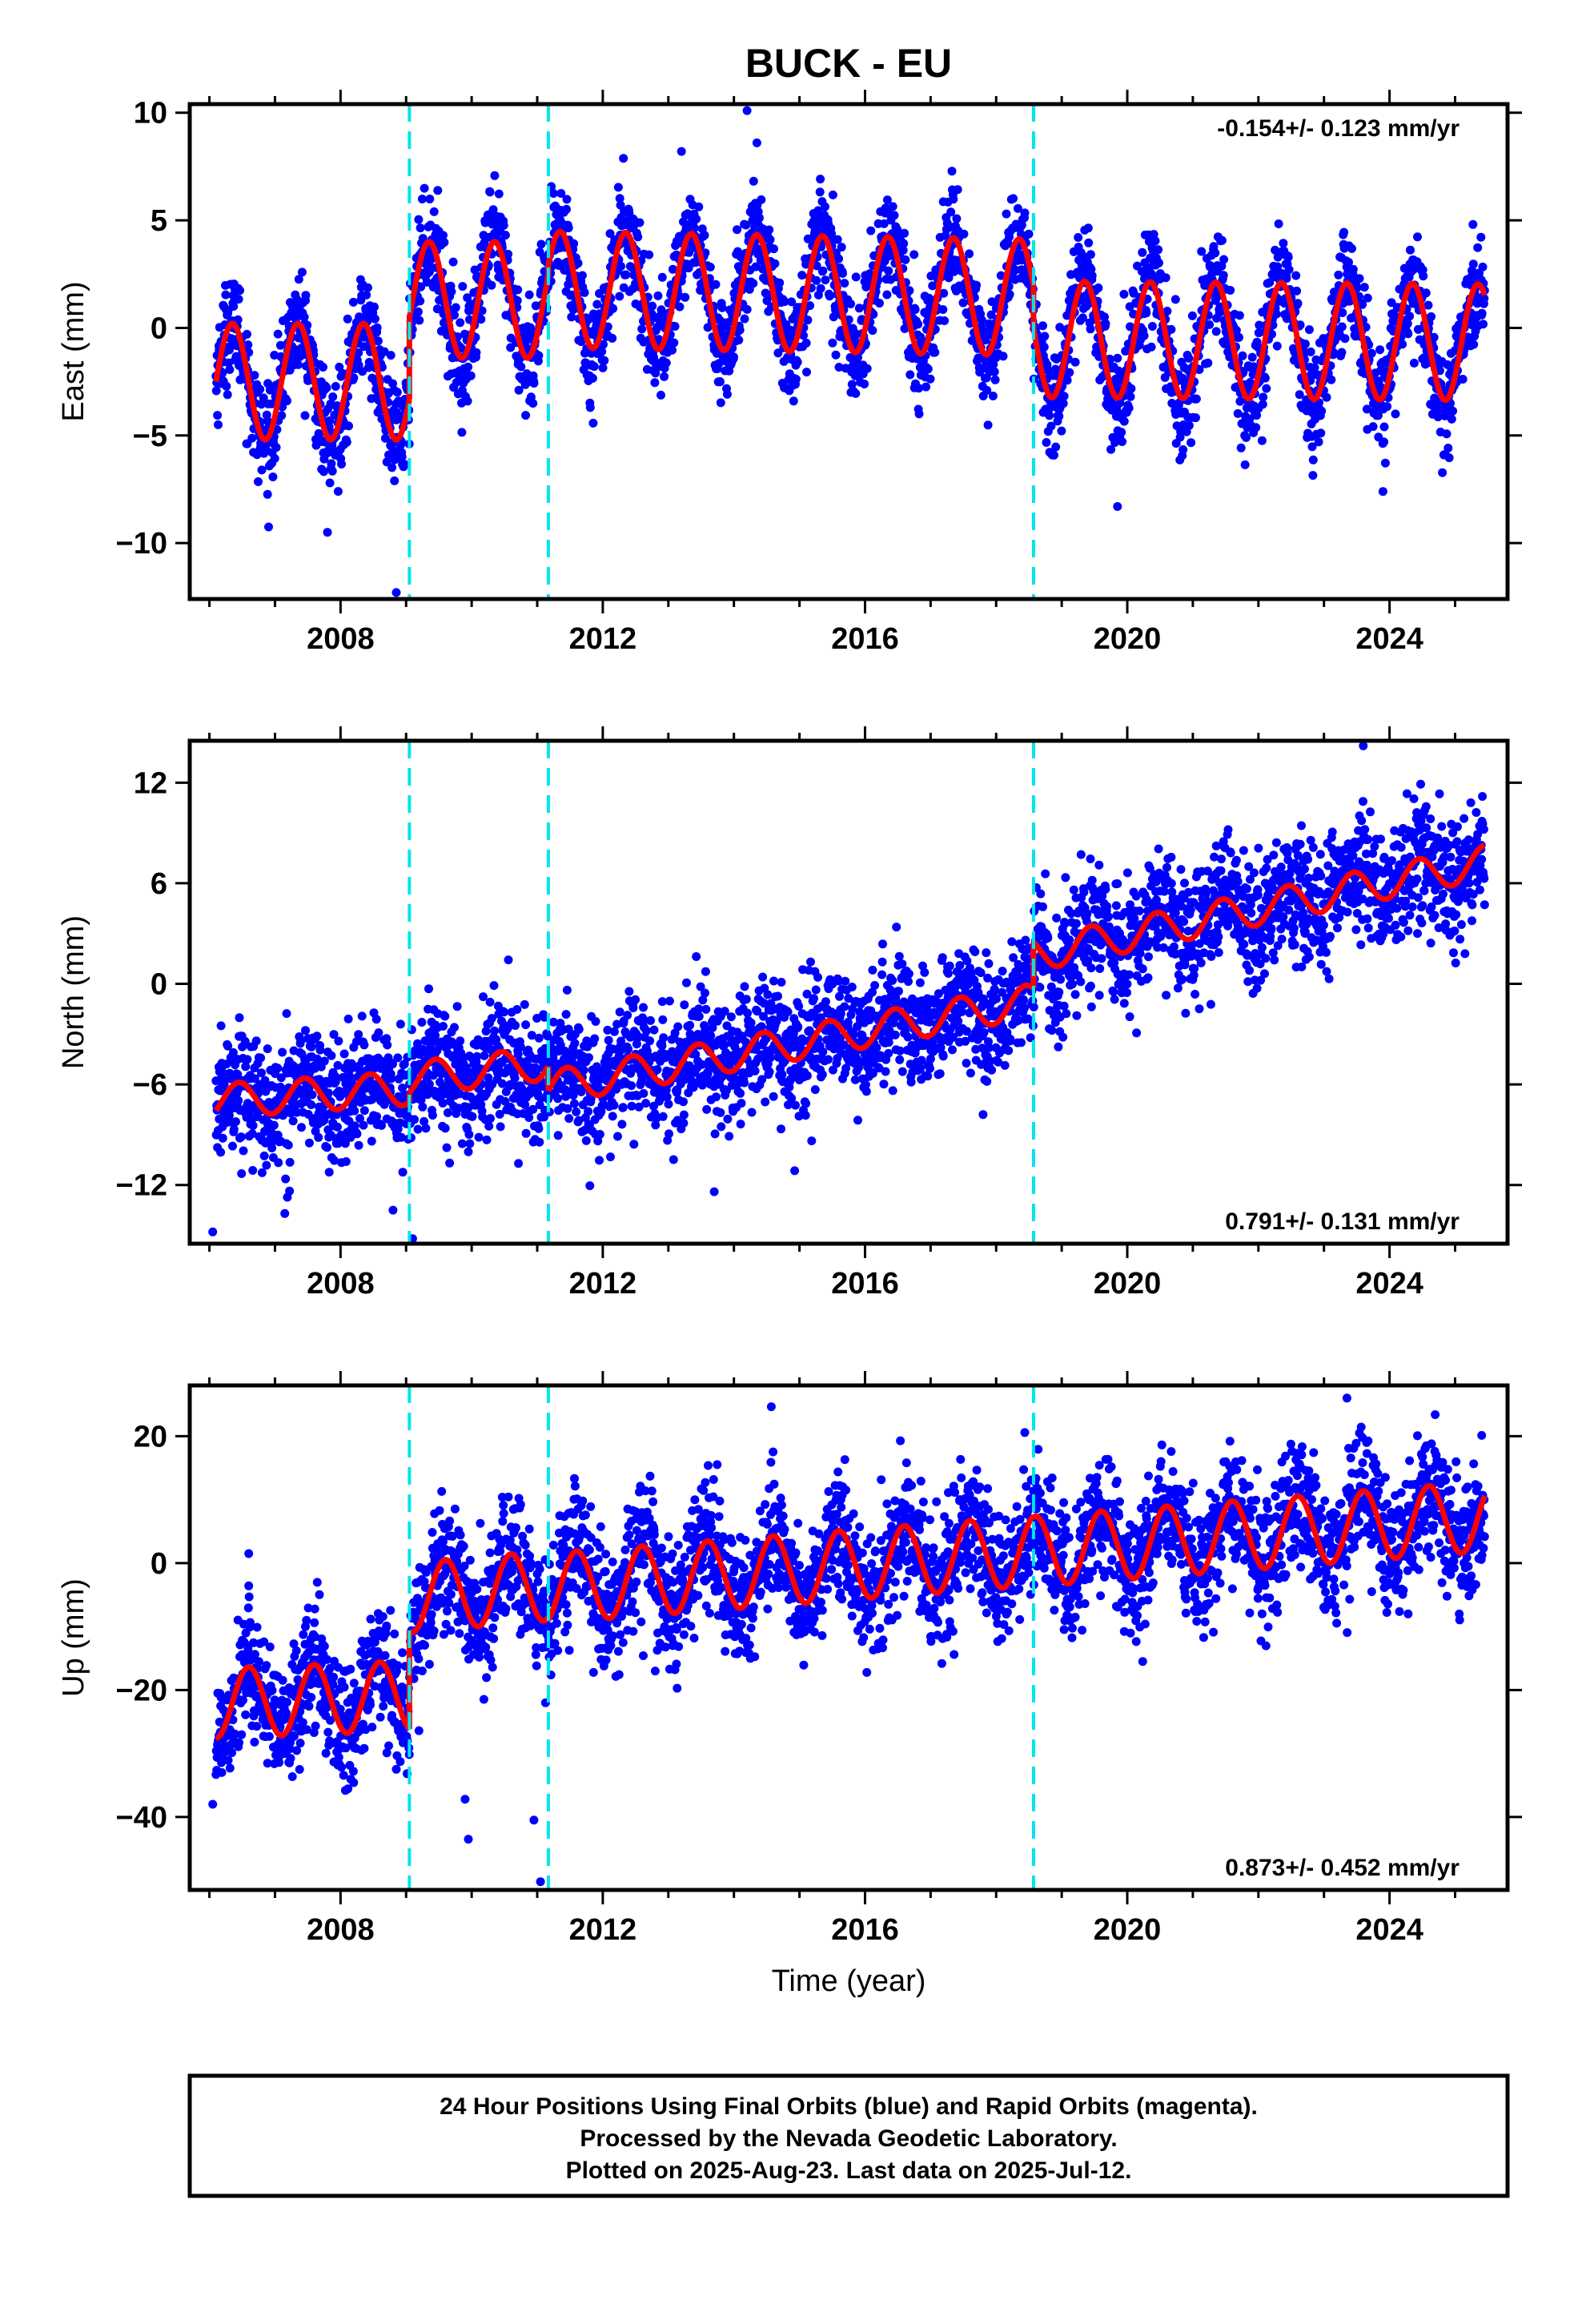 The width and height of the screenshot is (1582, 2324). What do you see at coordinates (1382, 492) in the screenshot?
I see `east-outlier-point` at bounding box center [1382, 492].